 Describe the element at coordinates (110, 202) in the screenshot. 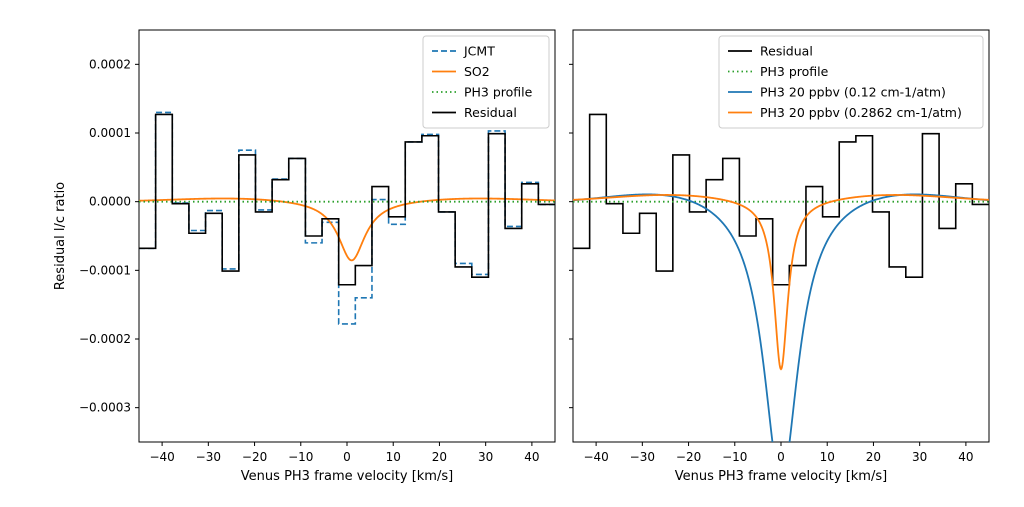

I see `y-tick-label: 0.0000` at that location.